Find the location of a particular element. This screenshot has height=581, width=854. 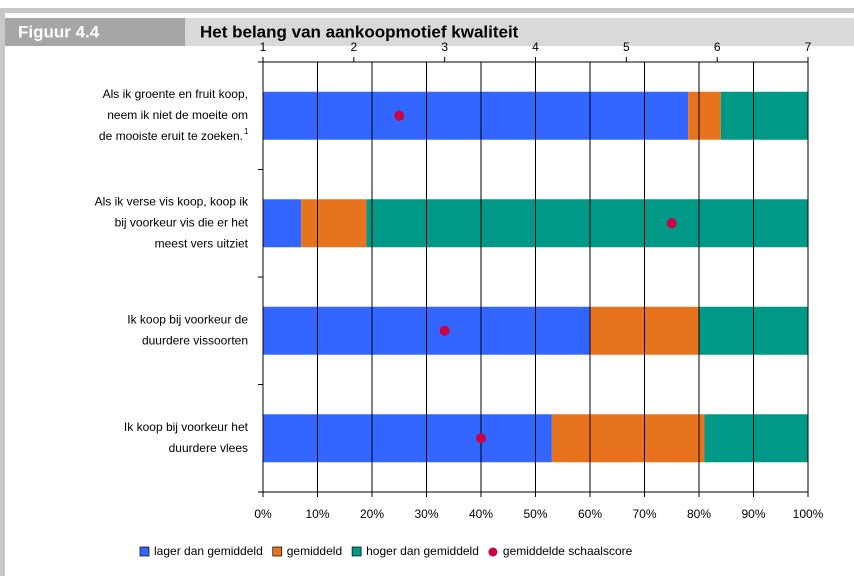

figure-label-box is located at coordinates (95, 32).